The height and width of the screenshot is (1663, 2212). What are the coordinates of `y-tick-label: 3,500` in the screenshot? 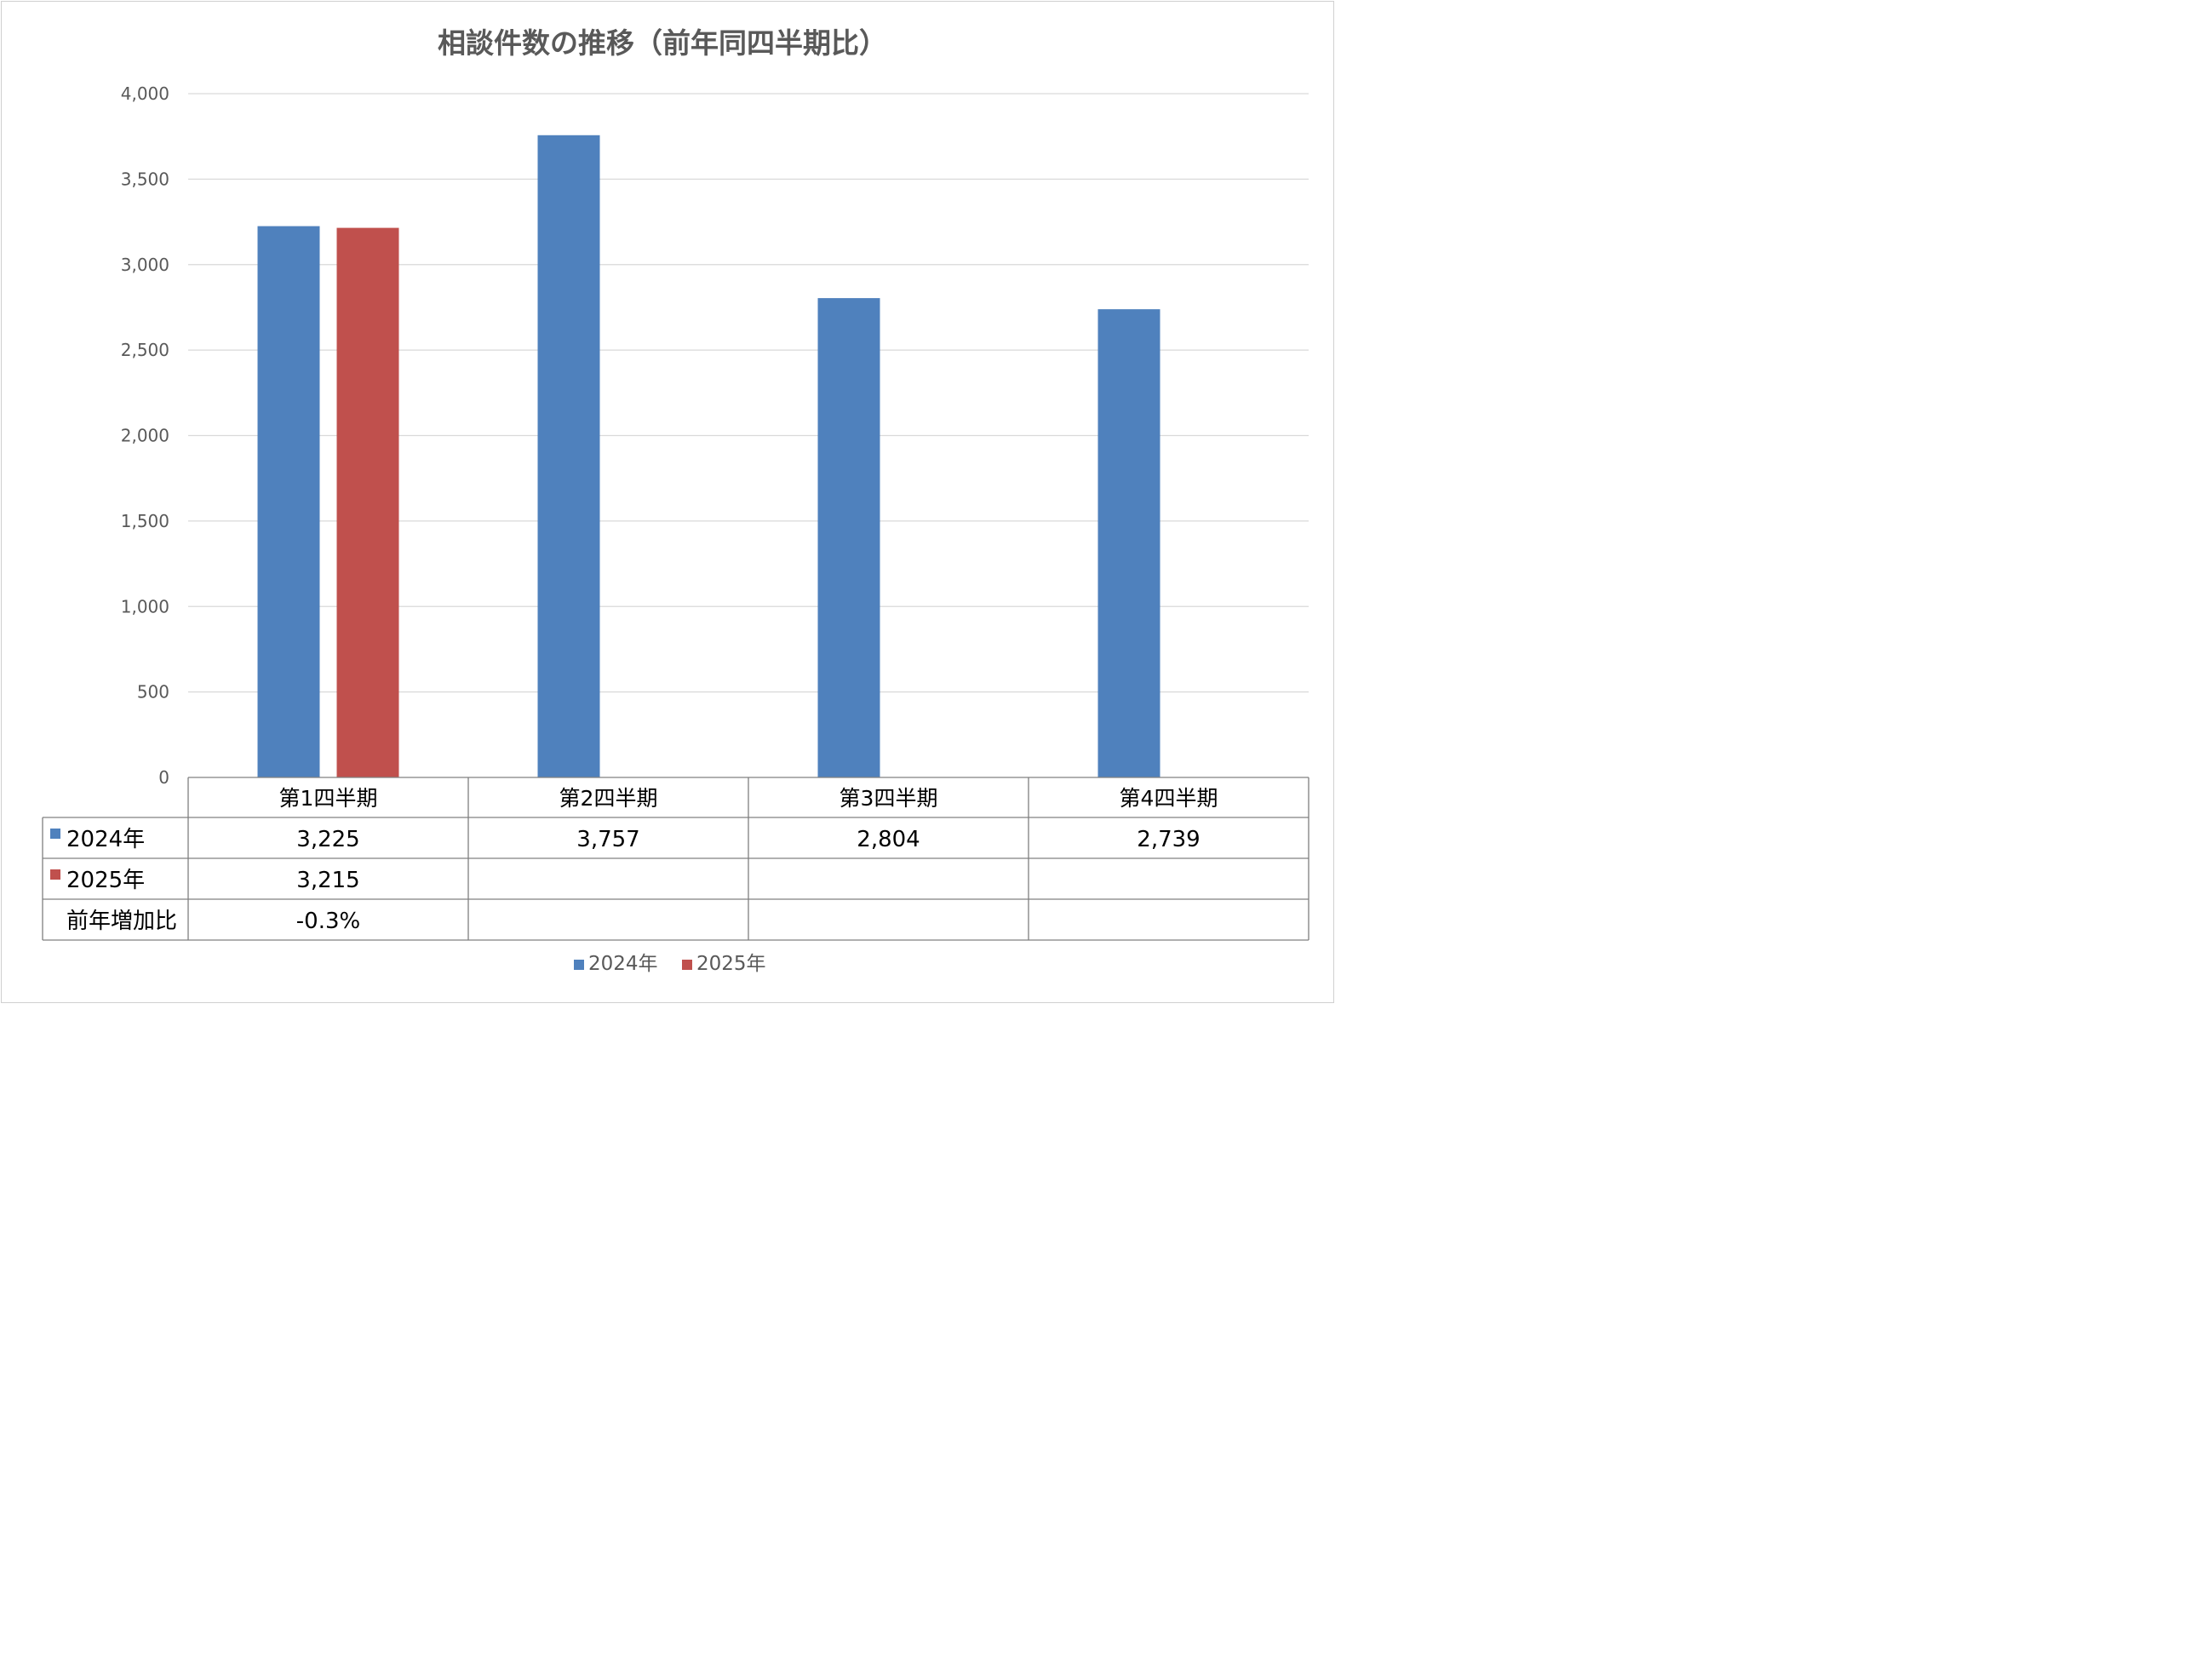 It's located at (145, 179).